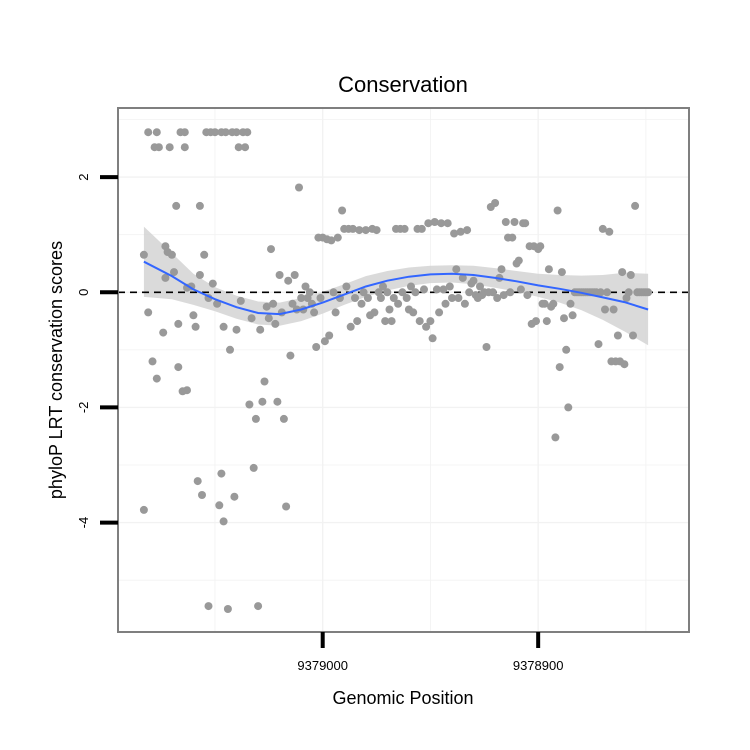 Image resolution: width=750 pixels, height=750 pixels. I want to click on y-axis-label: phyloP LRT conservation scores, so click(56, 370).